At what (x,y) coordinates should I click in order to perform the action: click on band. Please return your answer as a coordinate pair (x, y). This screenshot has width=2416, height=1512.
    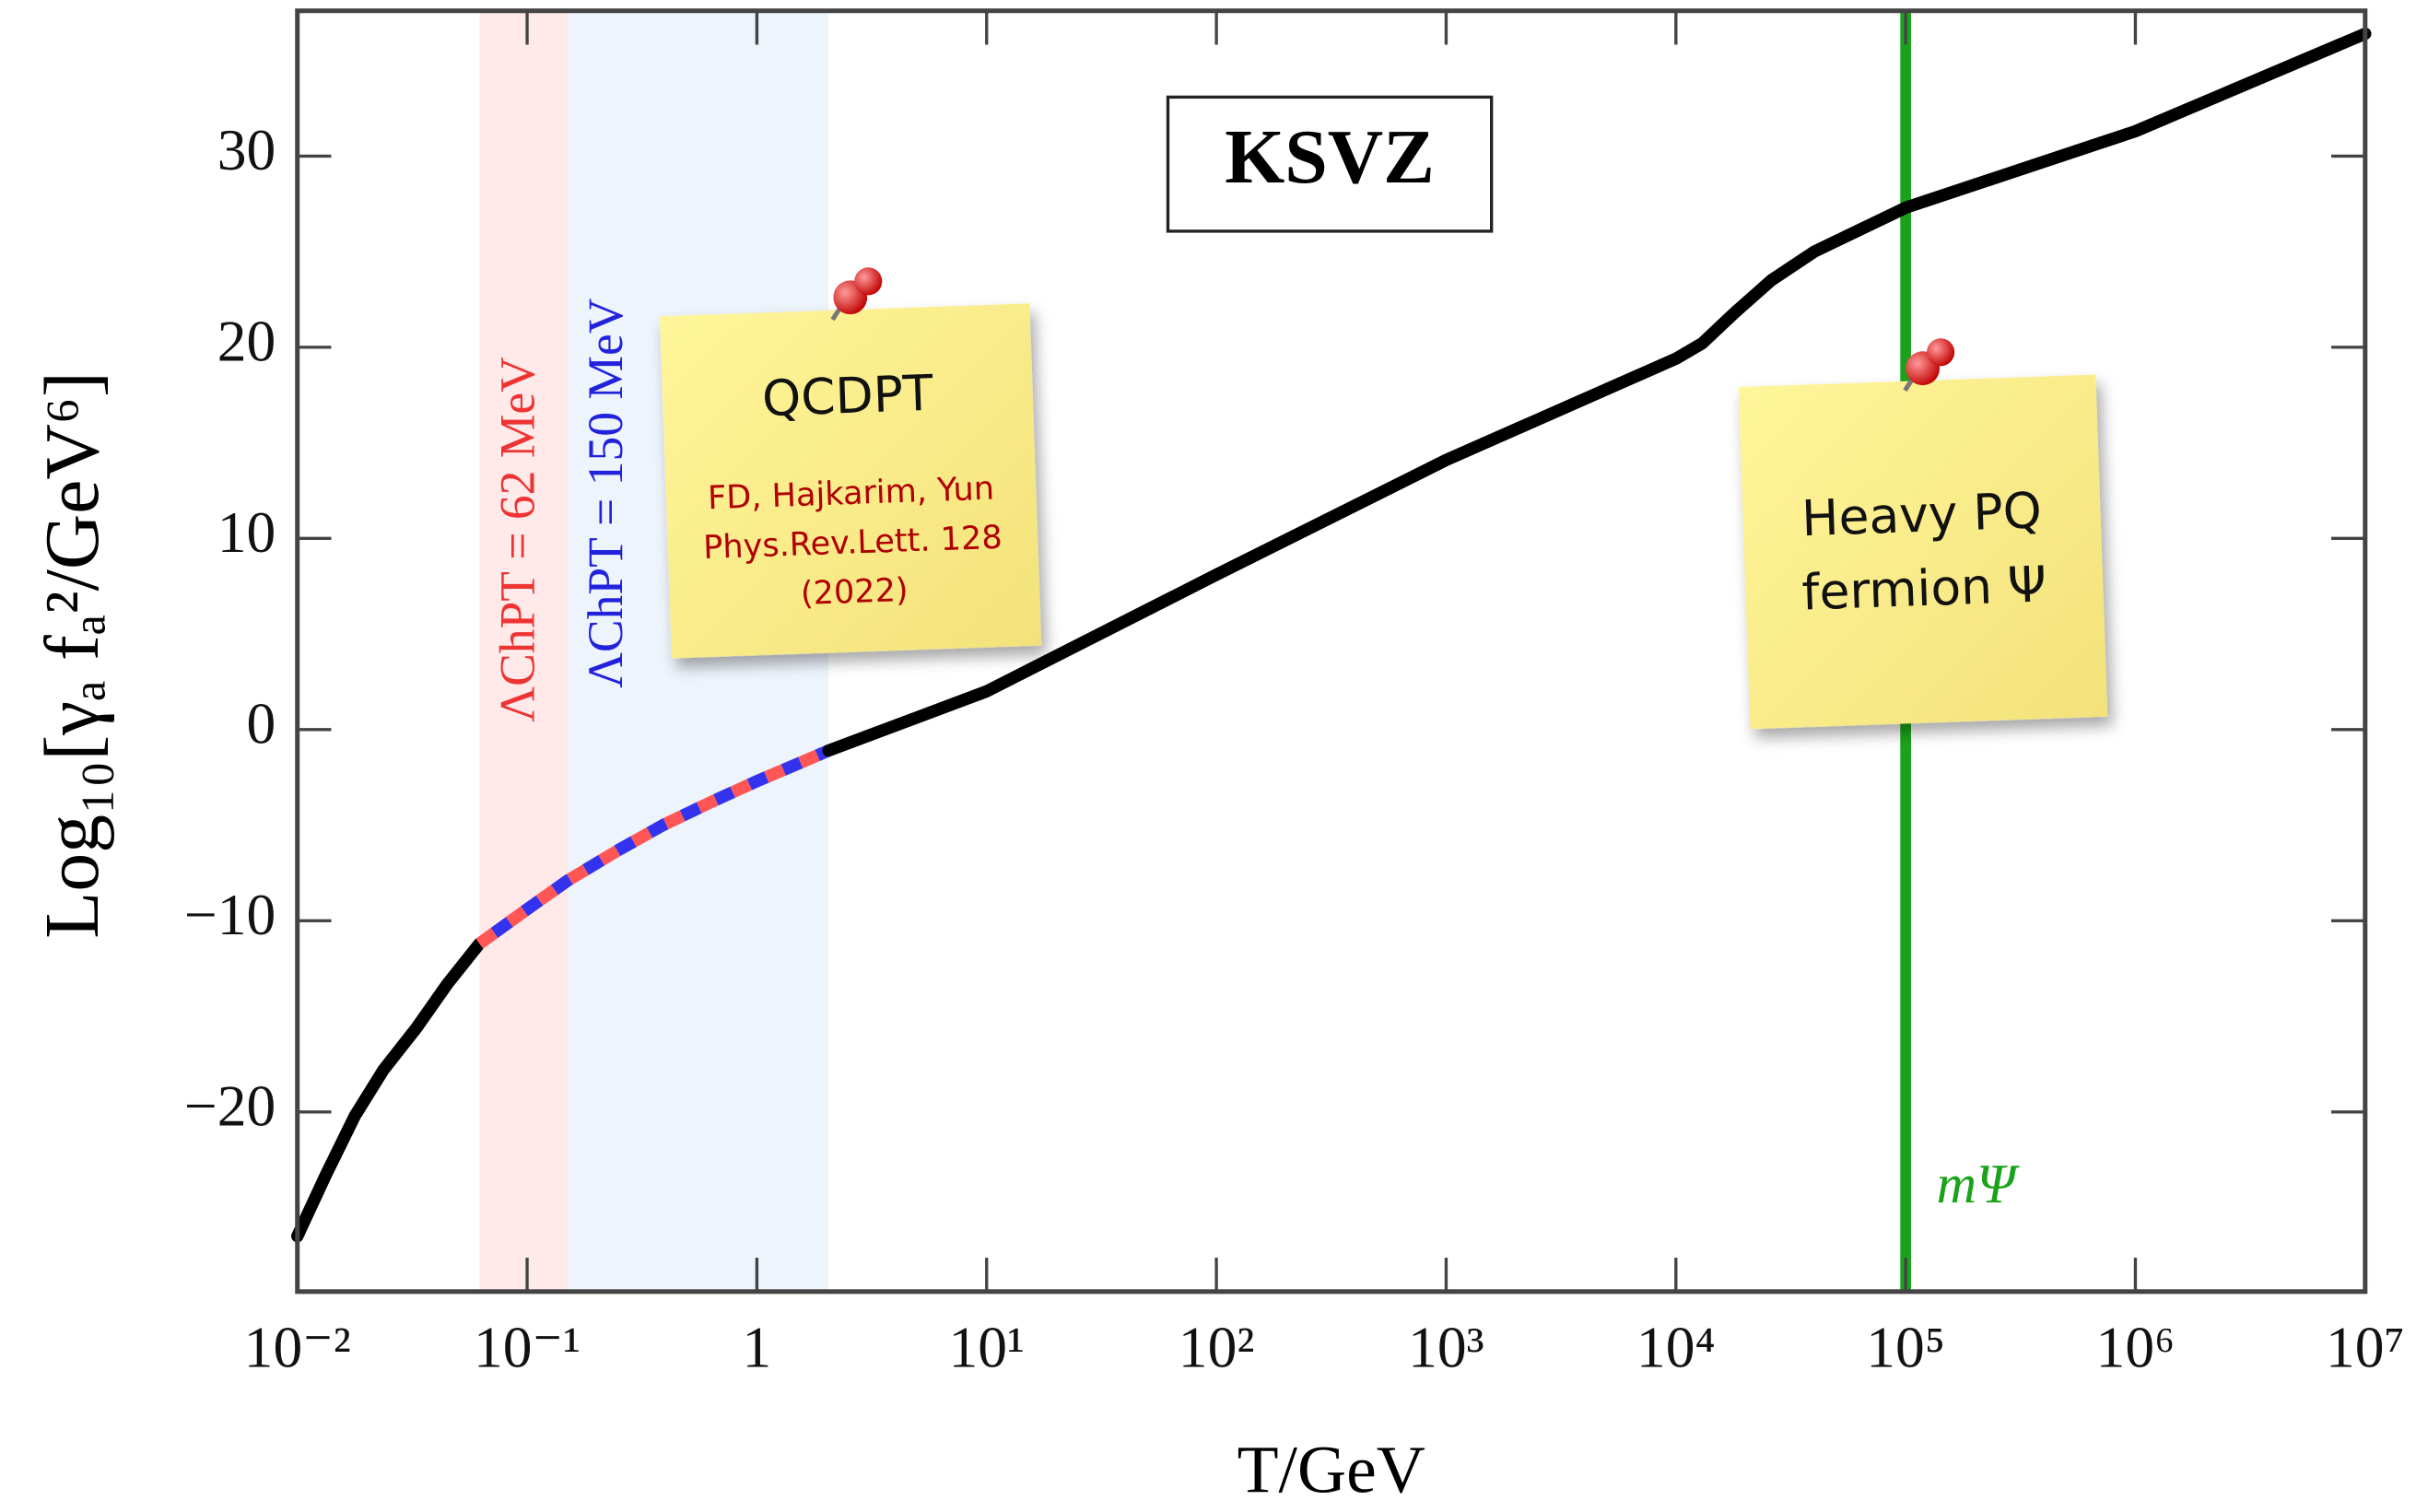
    Looking at the image, I should click on (524, 651).